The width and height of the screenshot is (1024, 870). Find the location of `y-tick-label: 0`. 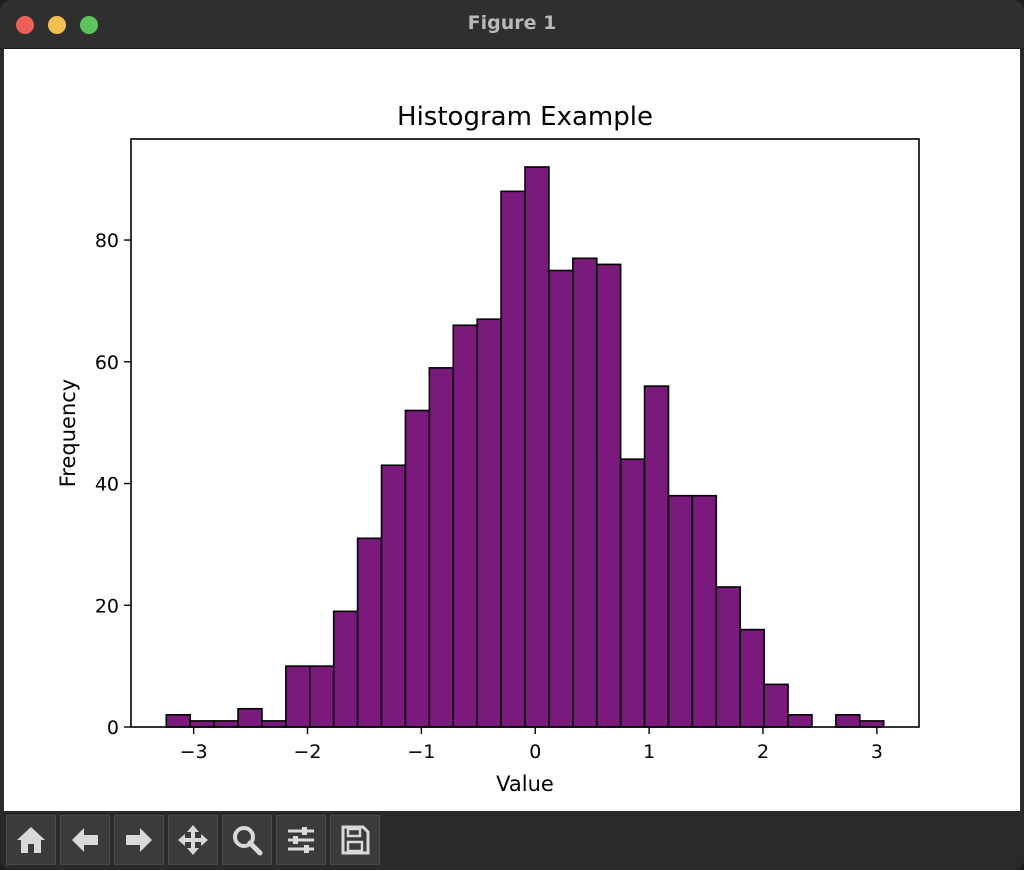

y-tick-label: 0 is located at coordinates (113, 728).